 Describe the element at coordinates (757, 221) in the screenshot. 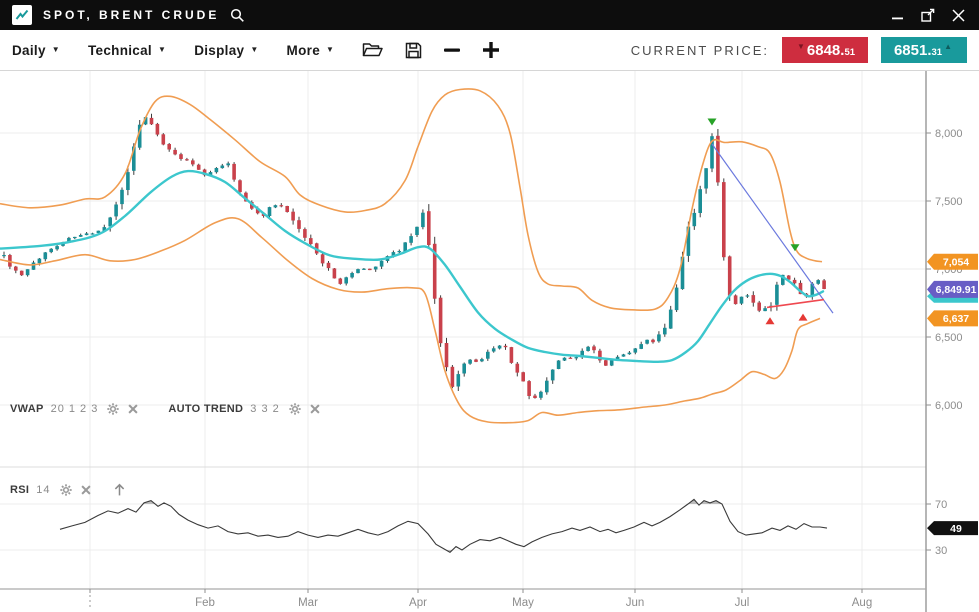

I see `trend-markers` at that location.